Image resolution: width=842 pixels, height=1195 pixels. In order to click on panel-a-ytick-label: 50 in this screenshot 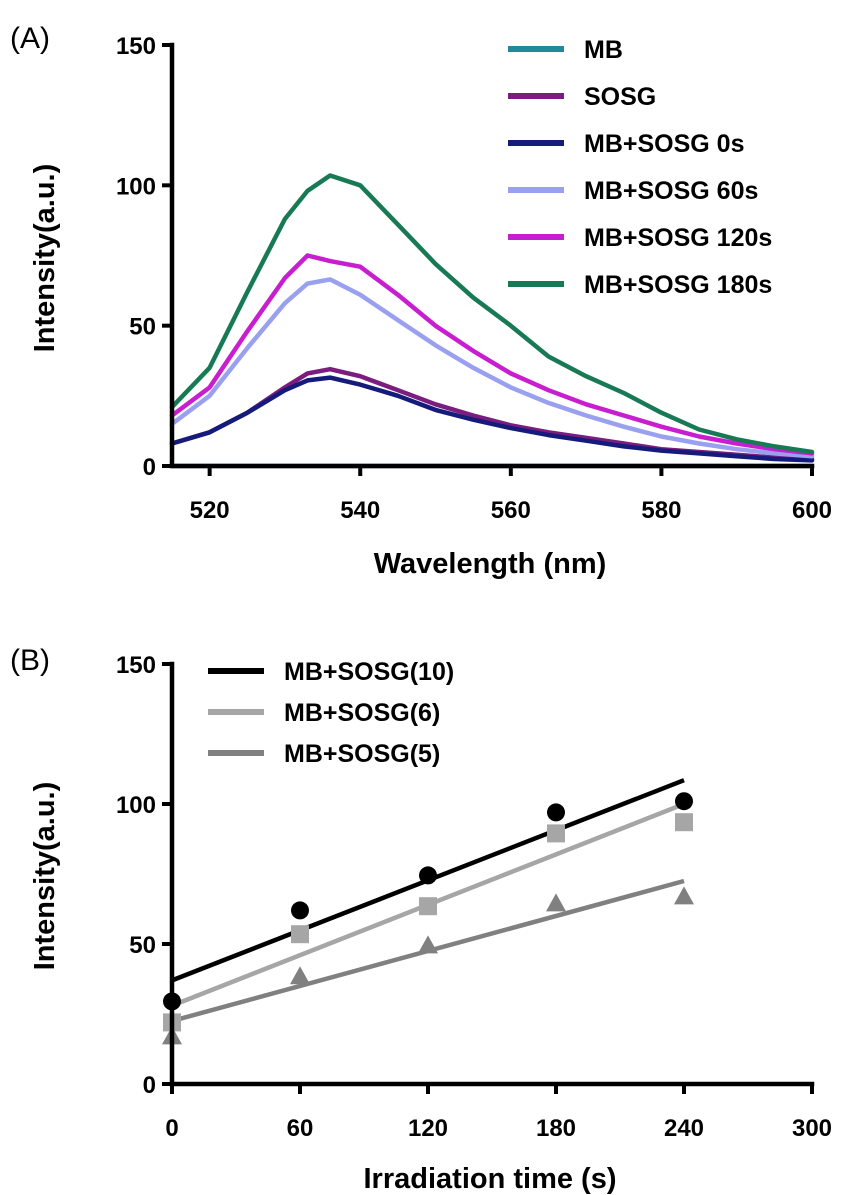, I will do `click(142, 327)`.